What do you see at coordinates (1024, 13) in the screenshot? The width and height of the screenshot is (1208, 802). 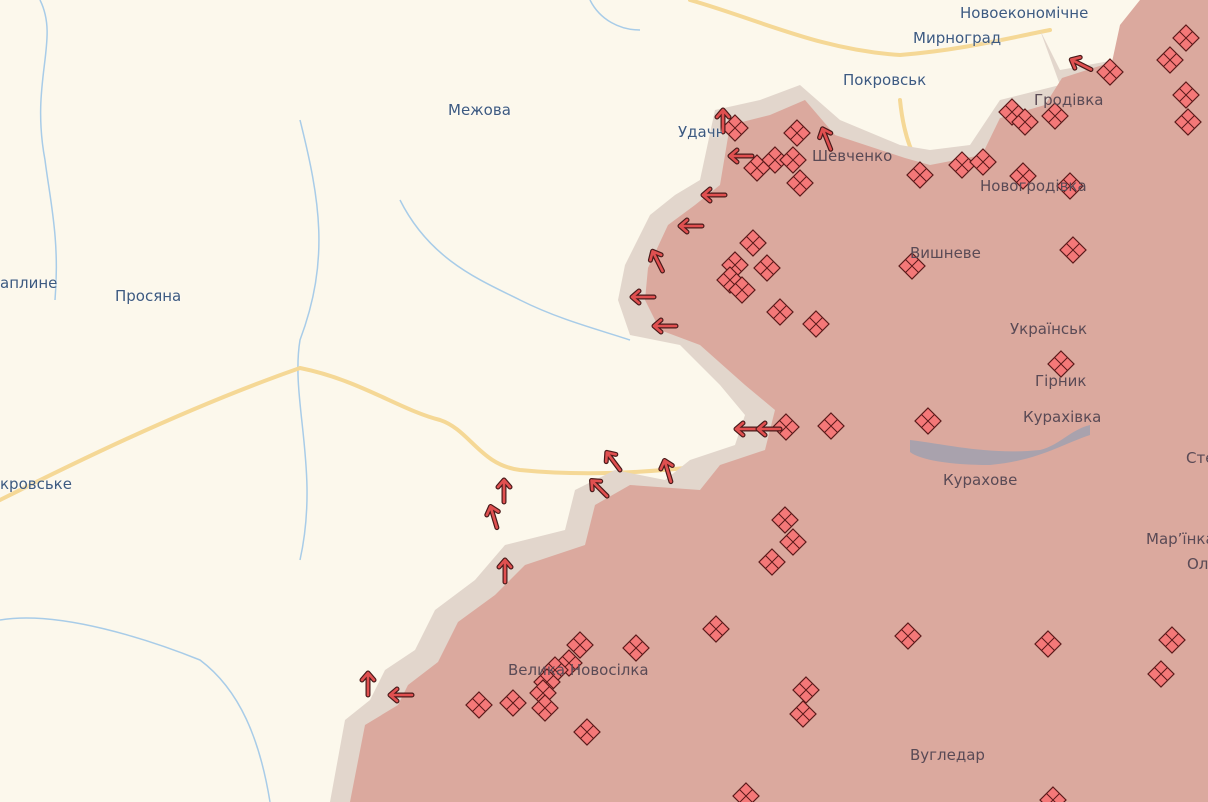 I see `map-label: Новоекономічне` at bounding box center [1024, 13].